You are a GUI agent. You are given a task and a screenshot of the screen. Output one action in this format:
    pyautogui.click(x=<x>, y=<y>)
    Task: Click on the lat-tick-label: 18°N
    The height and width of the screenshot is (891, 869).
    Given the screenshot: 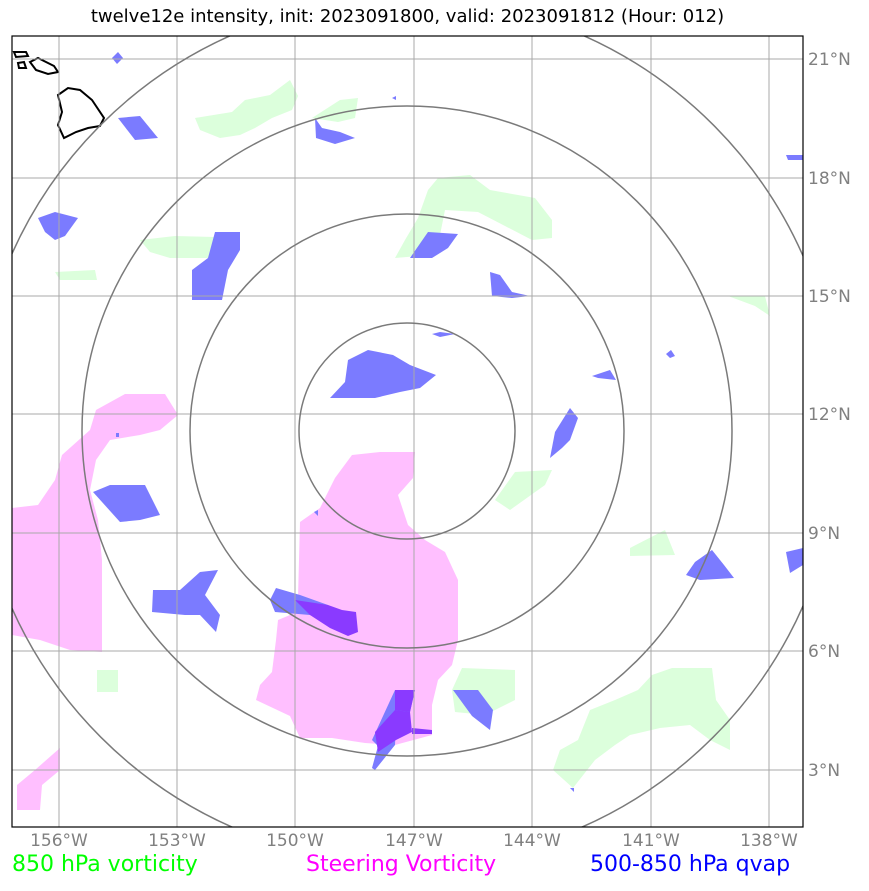 What is the action you would take?
    pyautogui.click(x=829, y=179)
    